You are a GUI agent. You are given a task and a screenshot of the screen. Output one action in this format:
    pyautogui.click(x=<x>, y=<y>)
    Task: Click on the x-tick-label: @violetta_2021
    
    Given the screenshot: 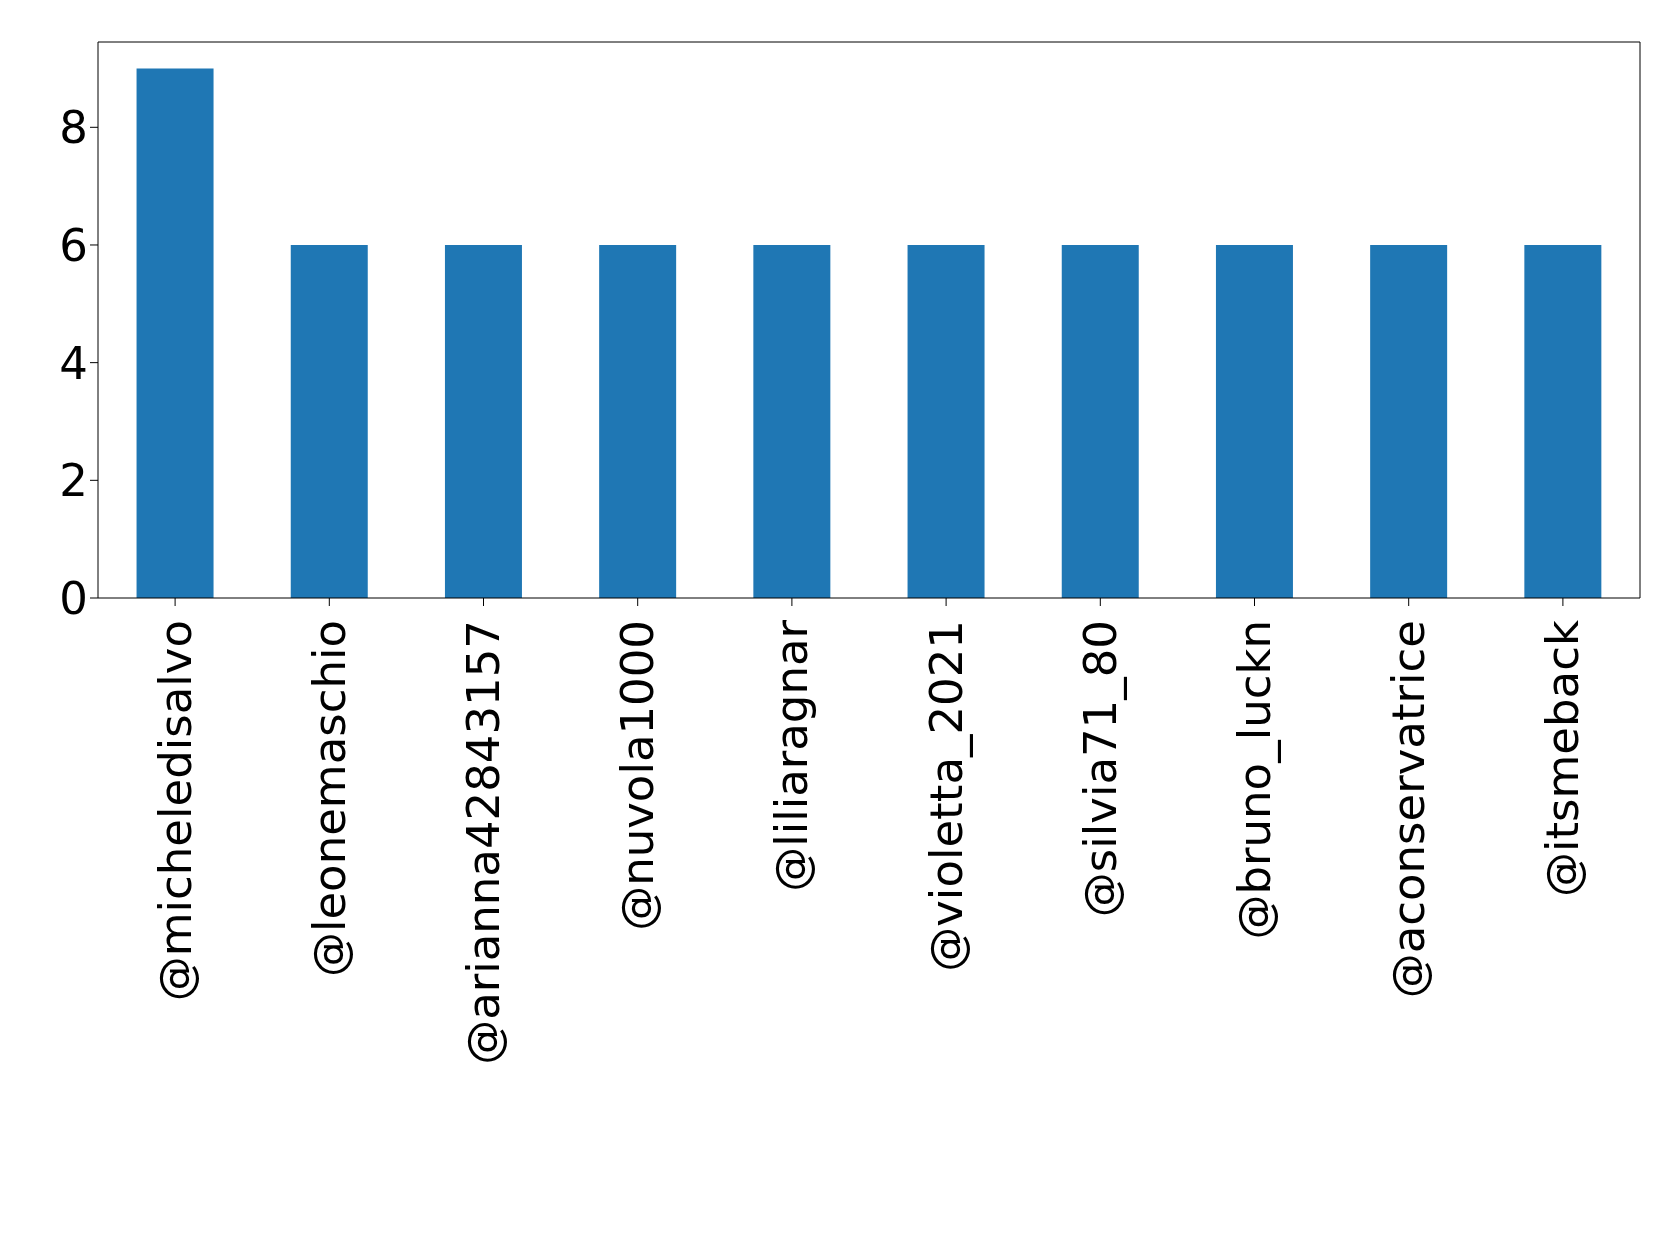 What is the action you would take?
    pyautogui.click(x=946, y=796)
    